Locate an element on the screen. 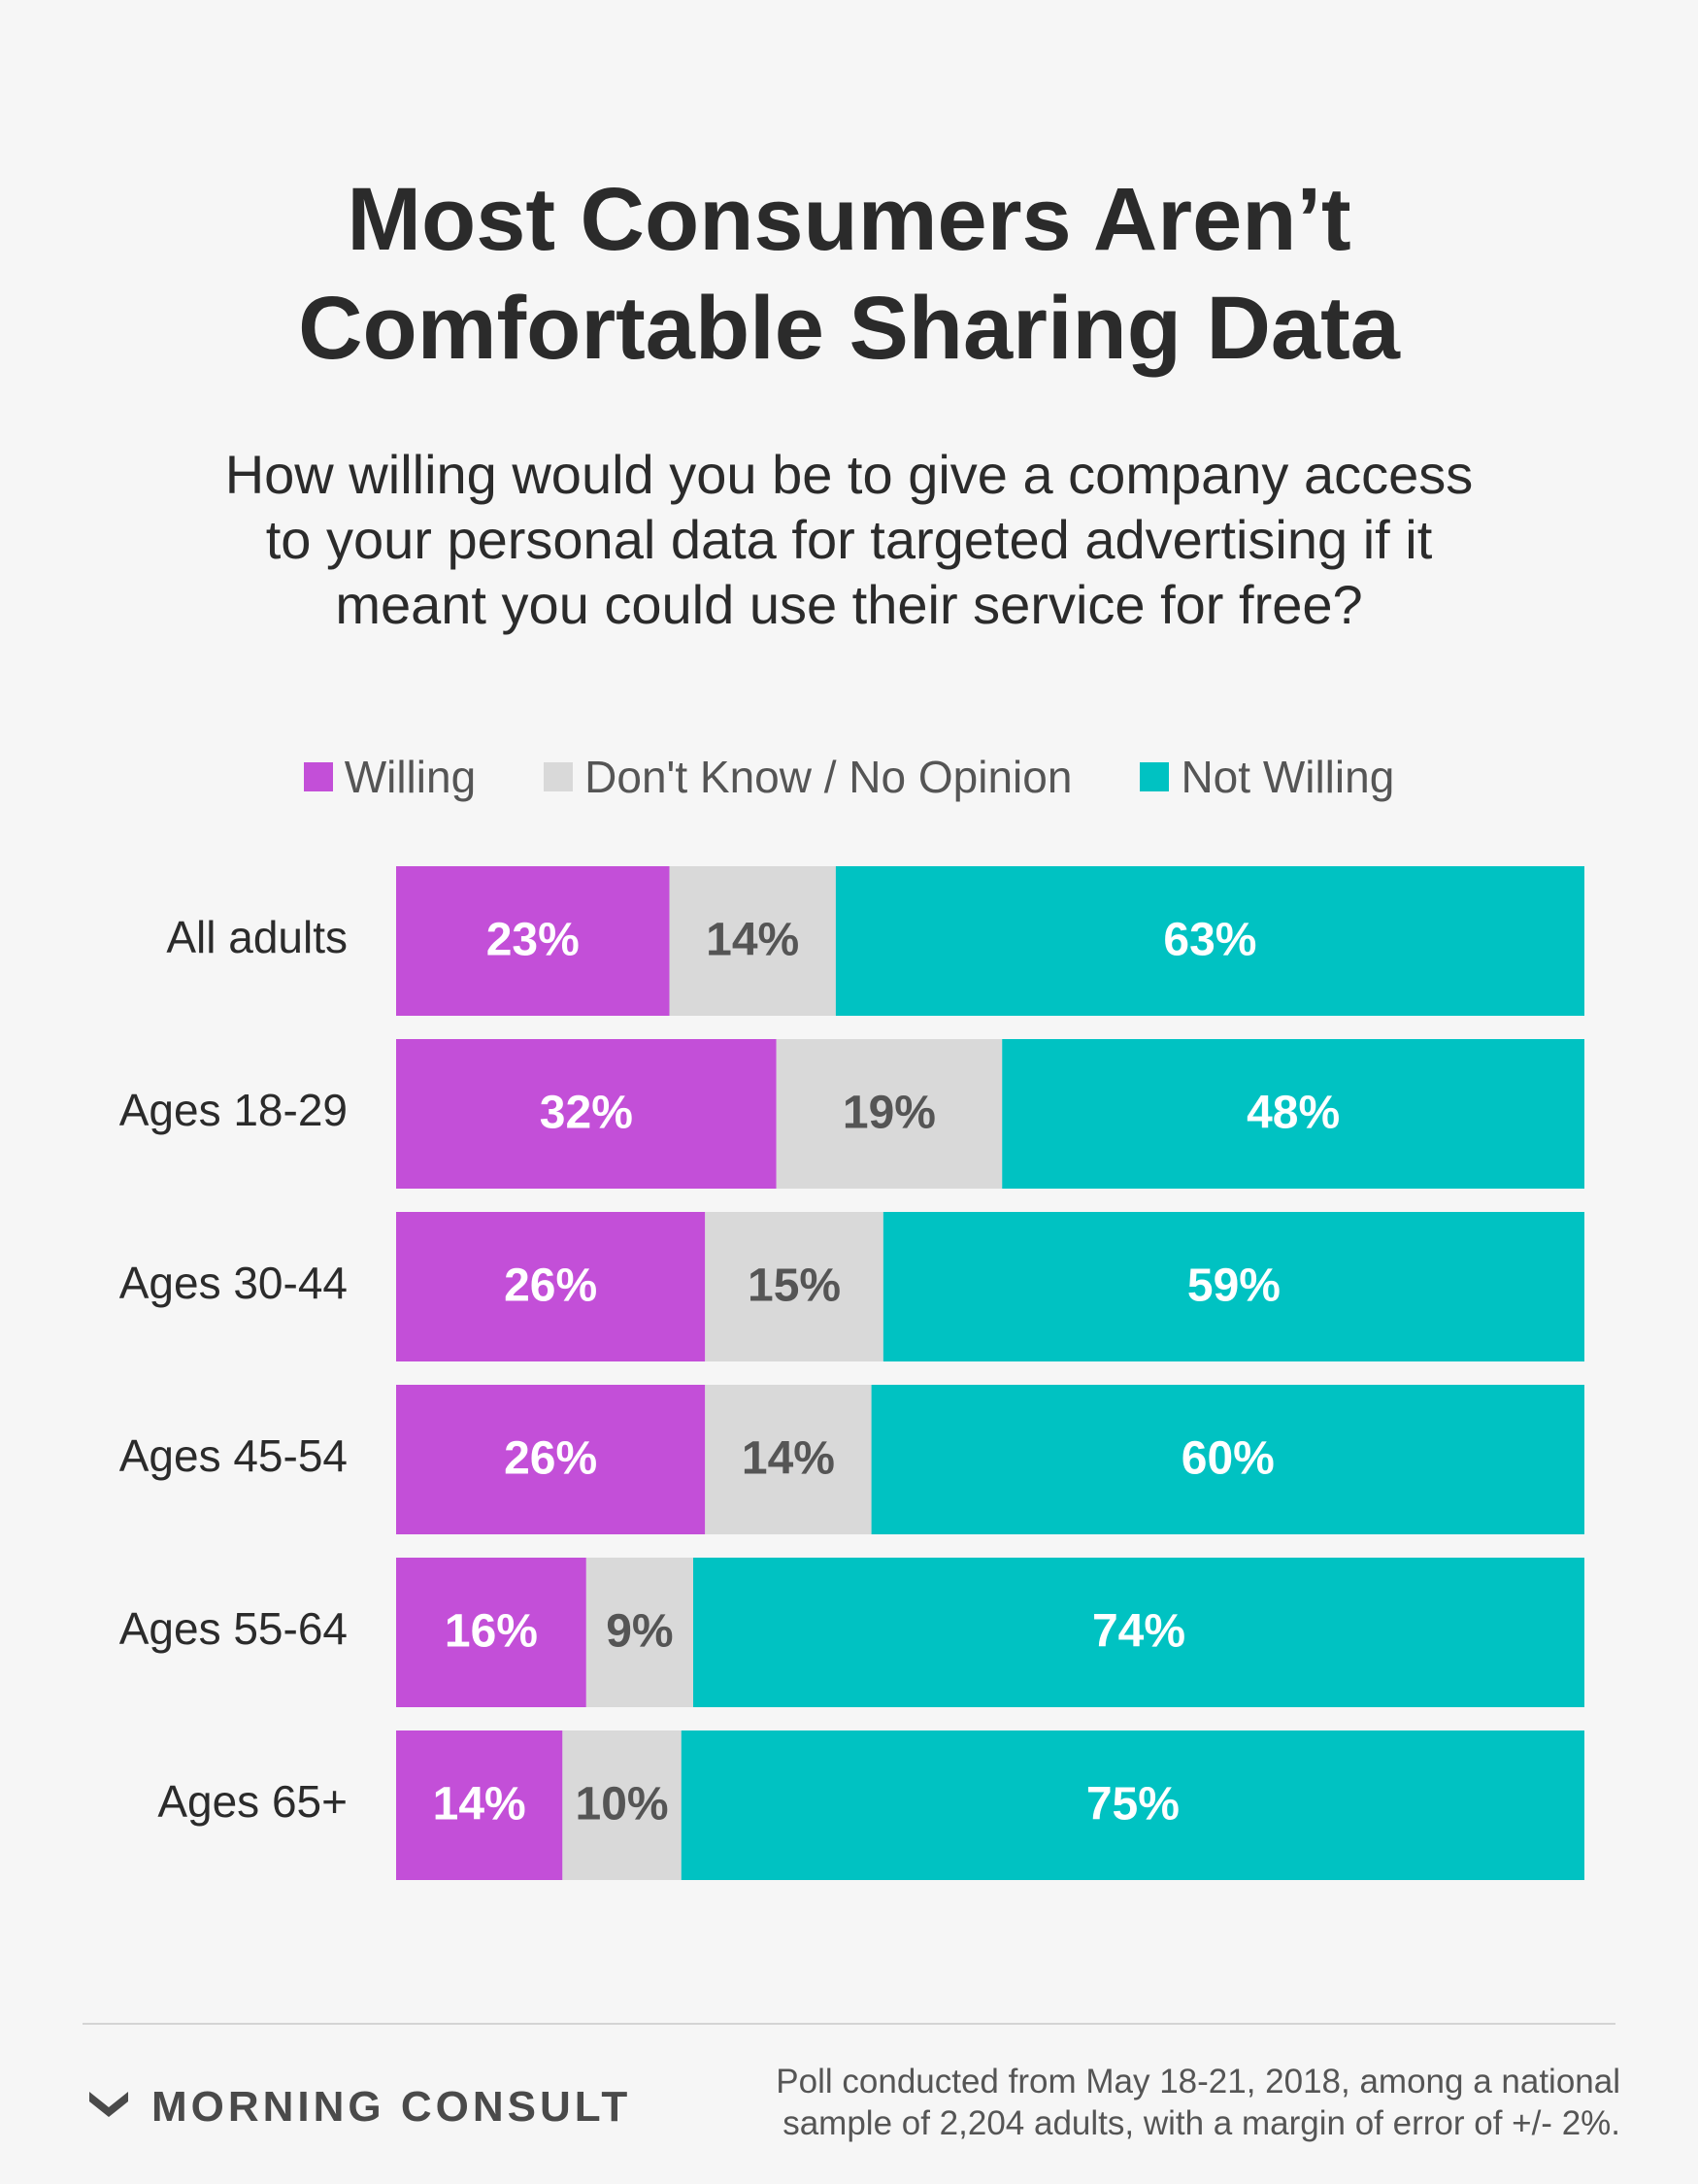 The image size is (1698, 2184). legend-label-willing: Willing is located at coordinates (410, 777).